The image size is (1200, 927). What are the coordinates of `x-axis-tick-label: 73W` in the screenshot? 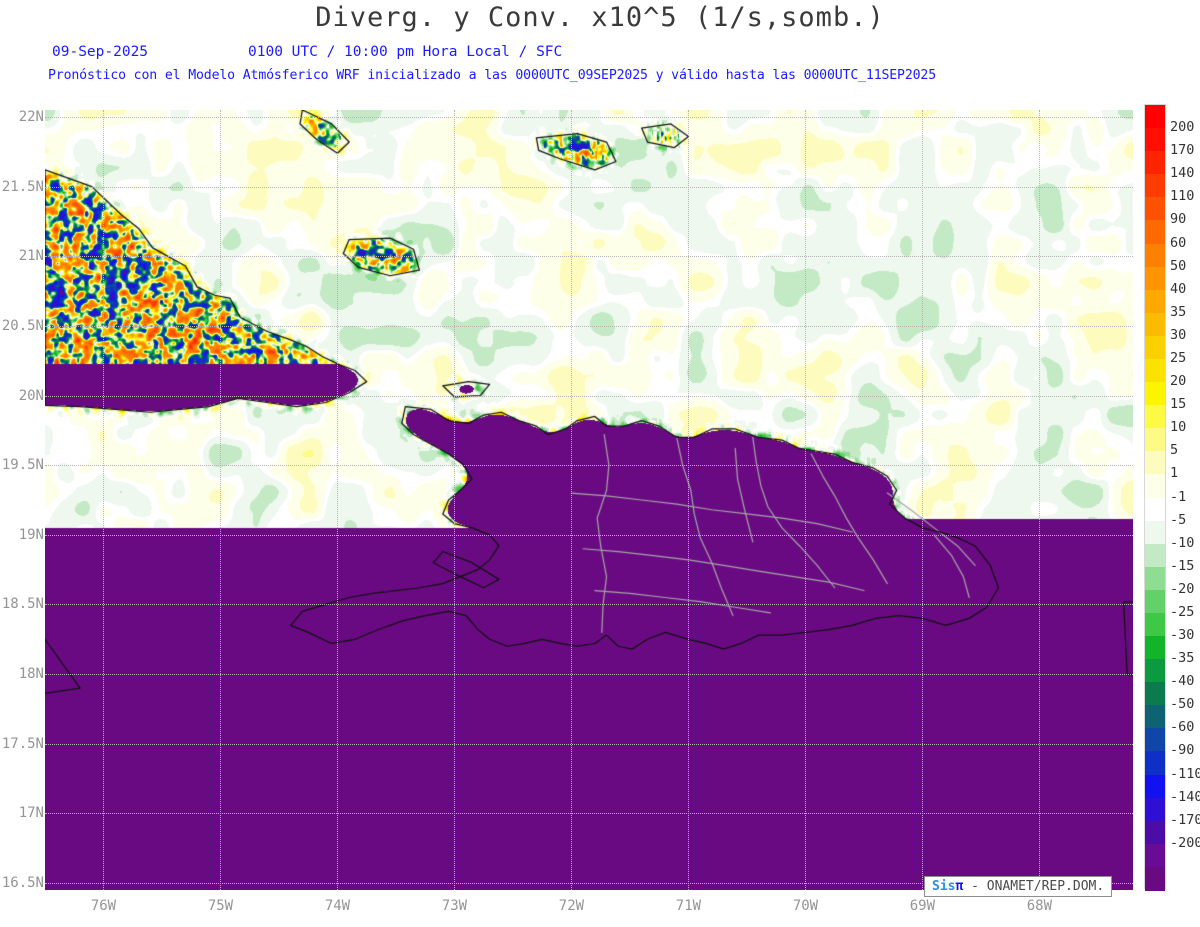 It's located at (454, 906).